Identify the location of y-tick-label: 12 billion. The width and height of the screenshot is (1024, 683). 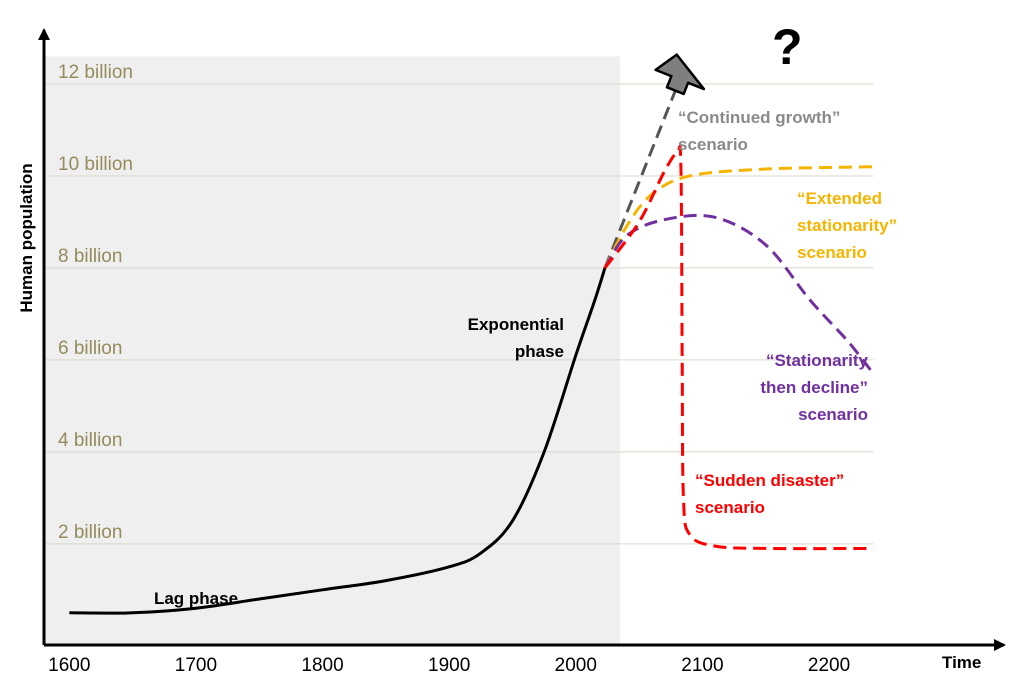
(95, 72).